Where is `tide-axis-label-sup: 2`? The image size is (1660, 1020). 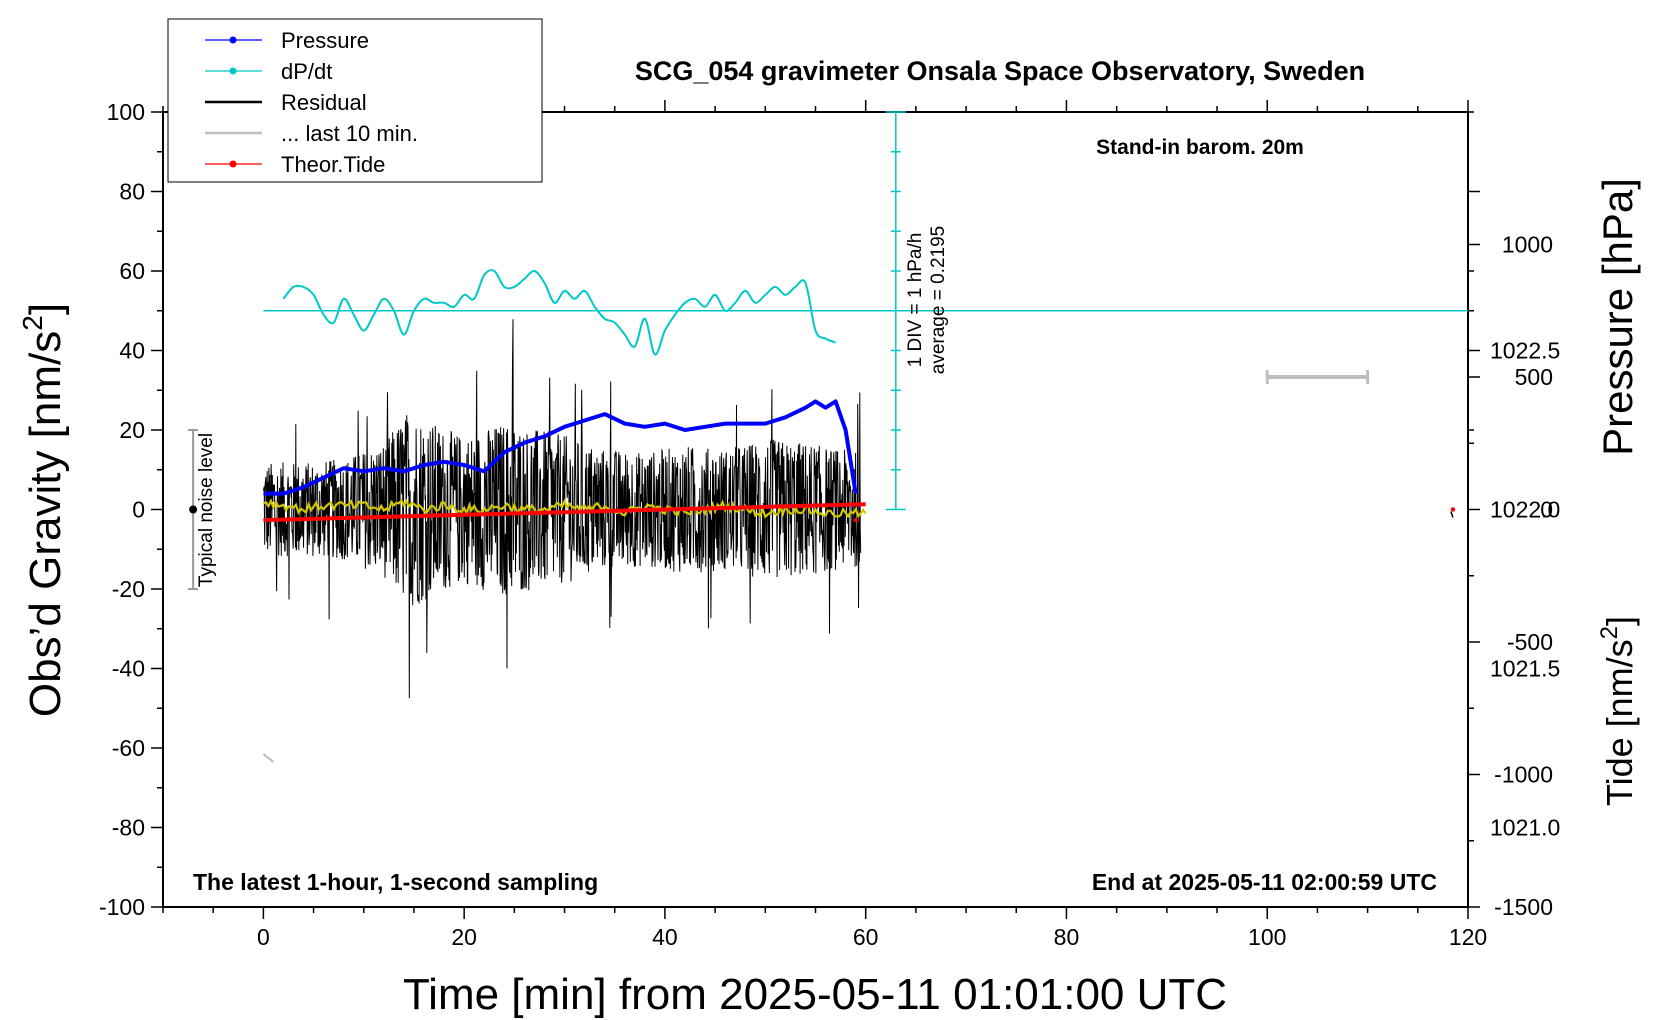 tide-axis-label-sup: 2 is located at coordinates (1609, 632).